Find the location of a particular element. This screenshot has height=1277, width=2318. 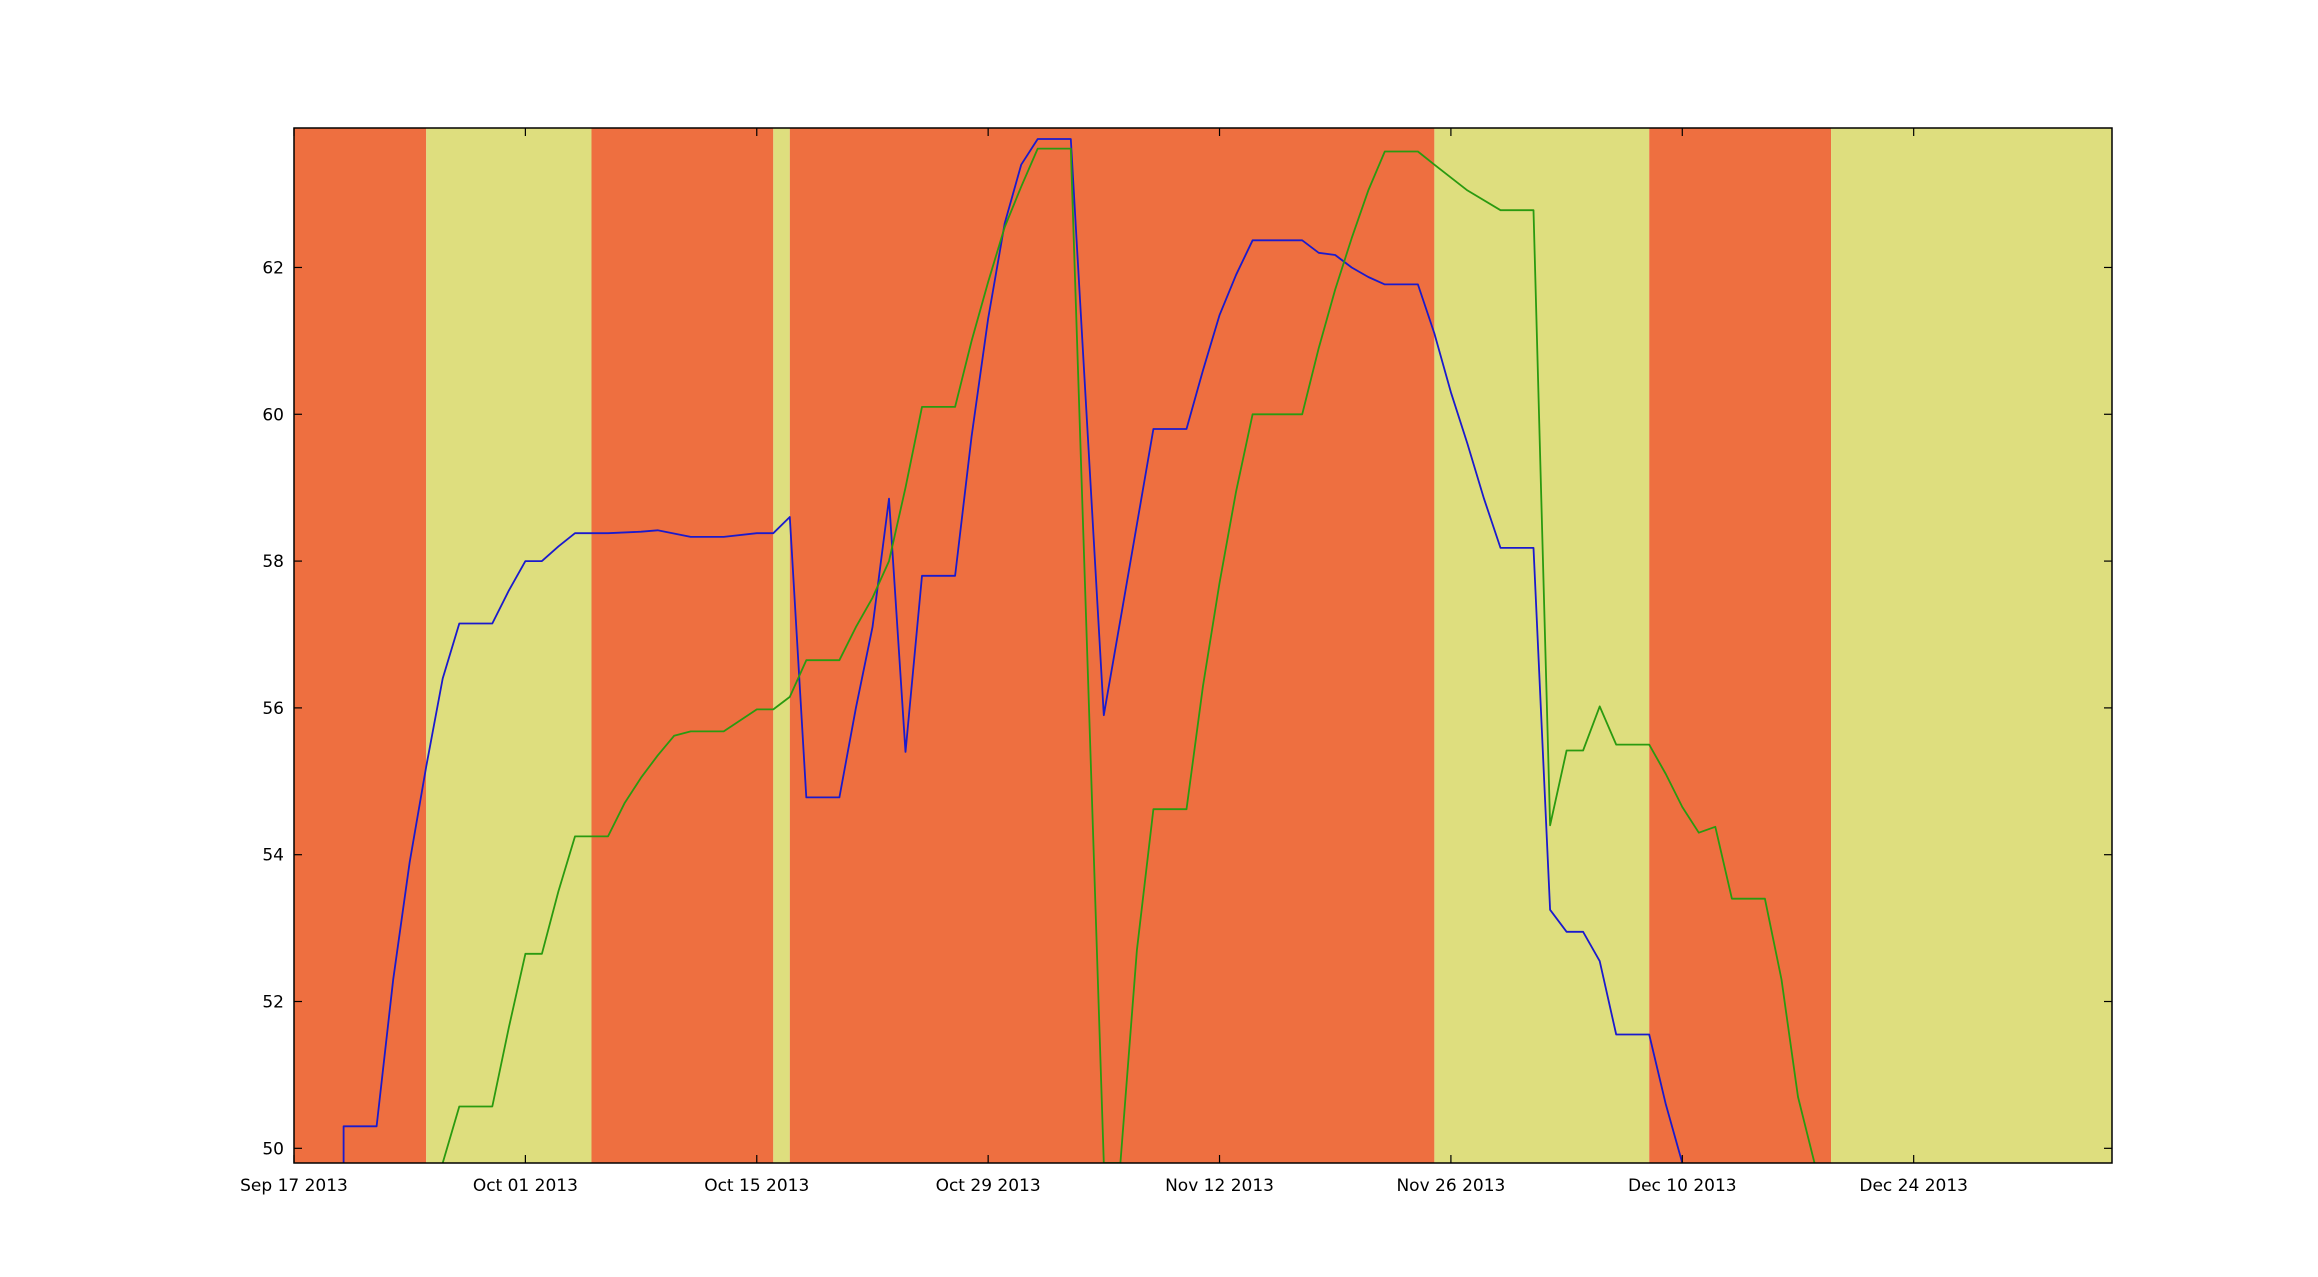

x-tick-label: Nov 26 2013 is located at coordinates (1450, 1186).